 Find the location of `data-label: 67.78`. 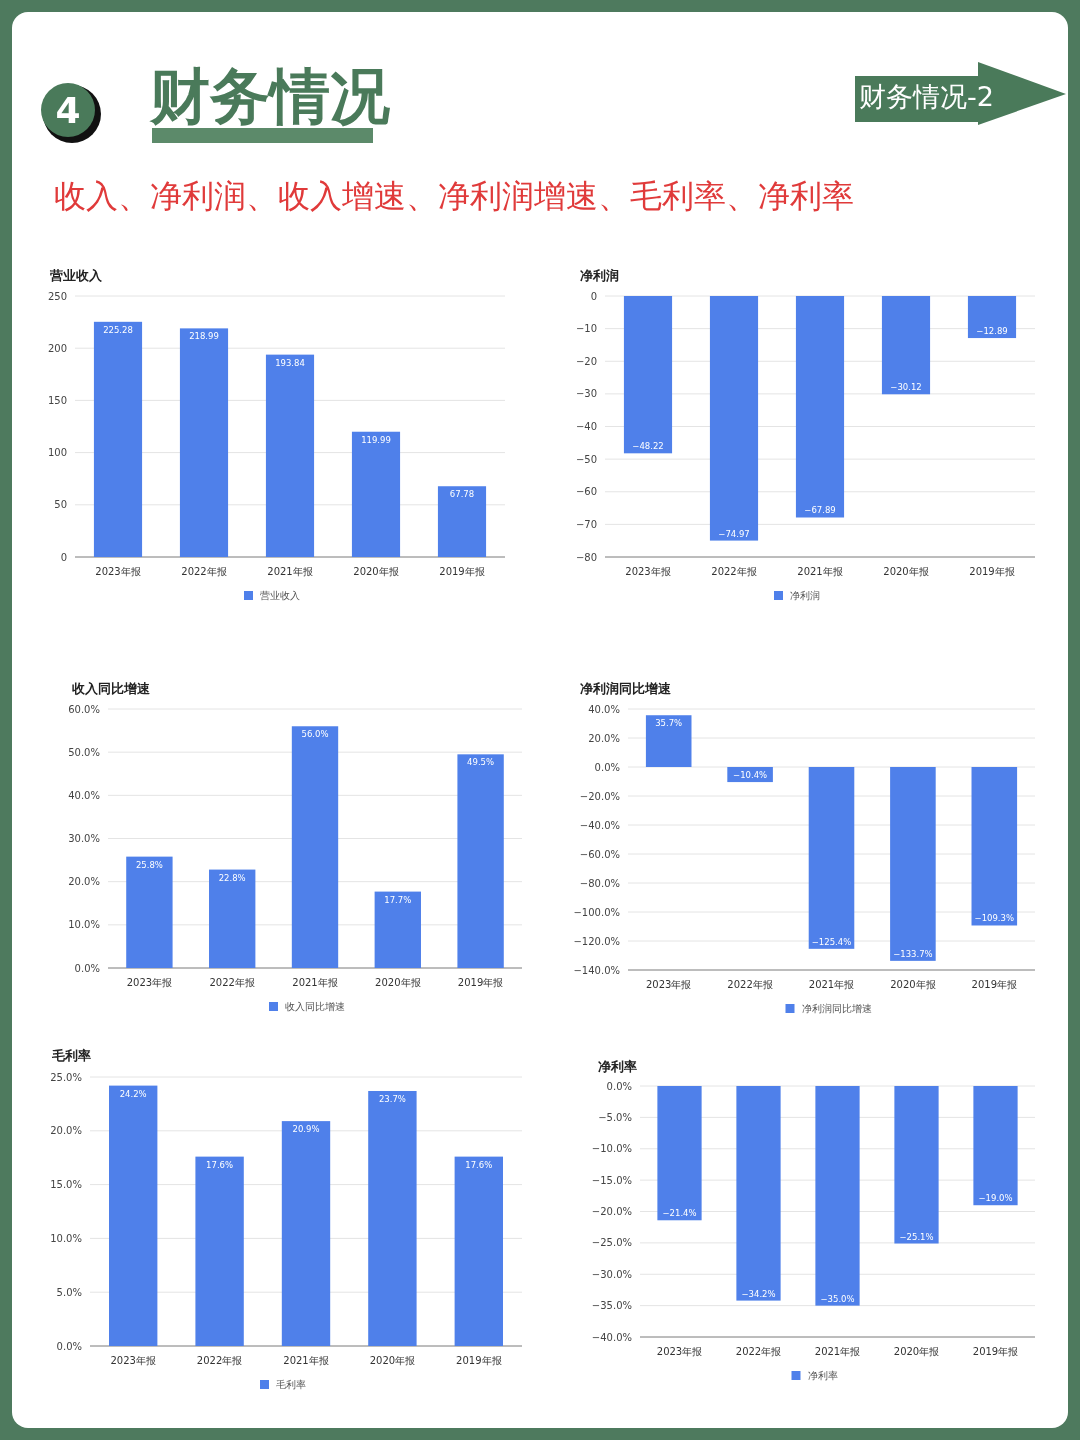

data-label: 67.78 is located at coordinates (462, 494).